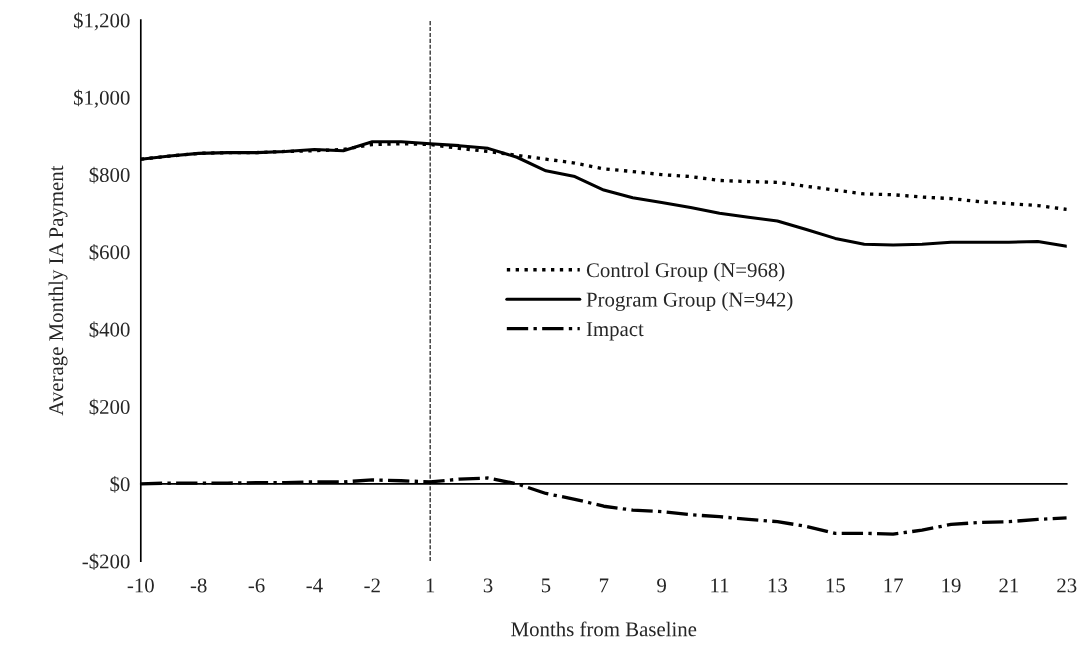 The image size is (1083, 668). What do you see at coordinates (604, 629) in the screenshot?
I see `x-axis-title: Months from Baseline` at bounding box center [604, 629].